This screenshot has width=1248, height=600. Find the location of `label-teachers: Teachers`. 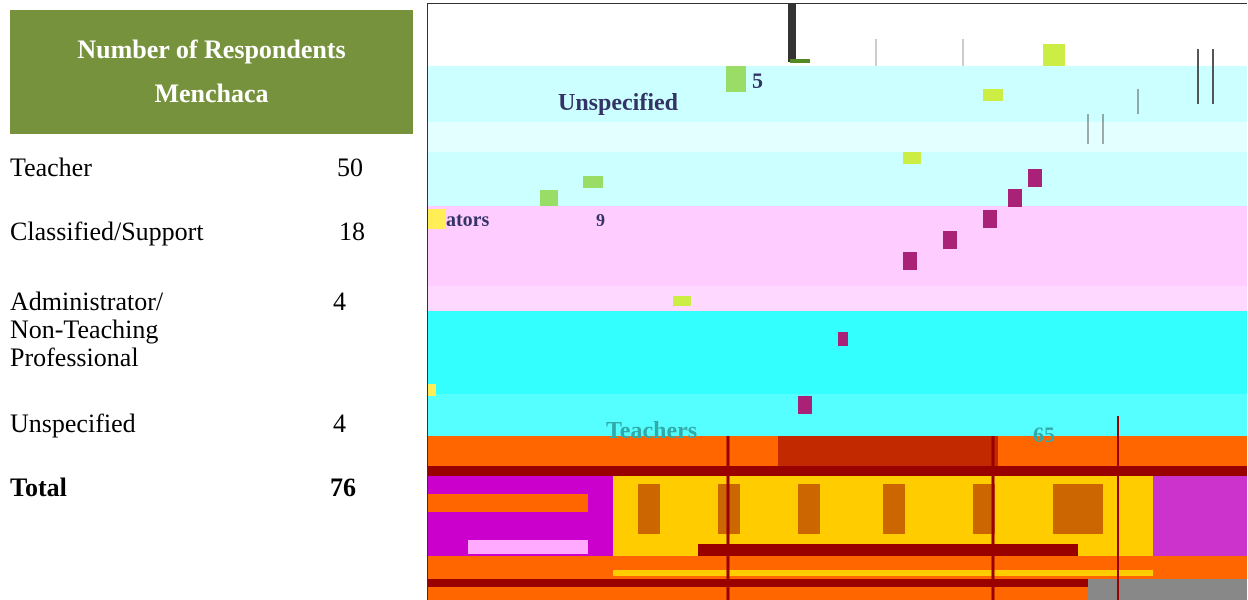

label-teachers: Teachers is located at coordinates (651, 431).